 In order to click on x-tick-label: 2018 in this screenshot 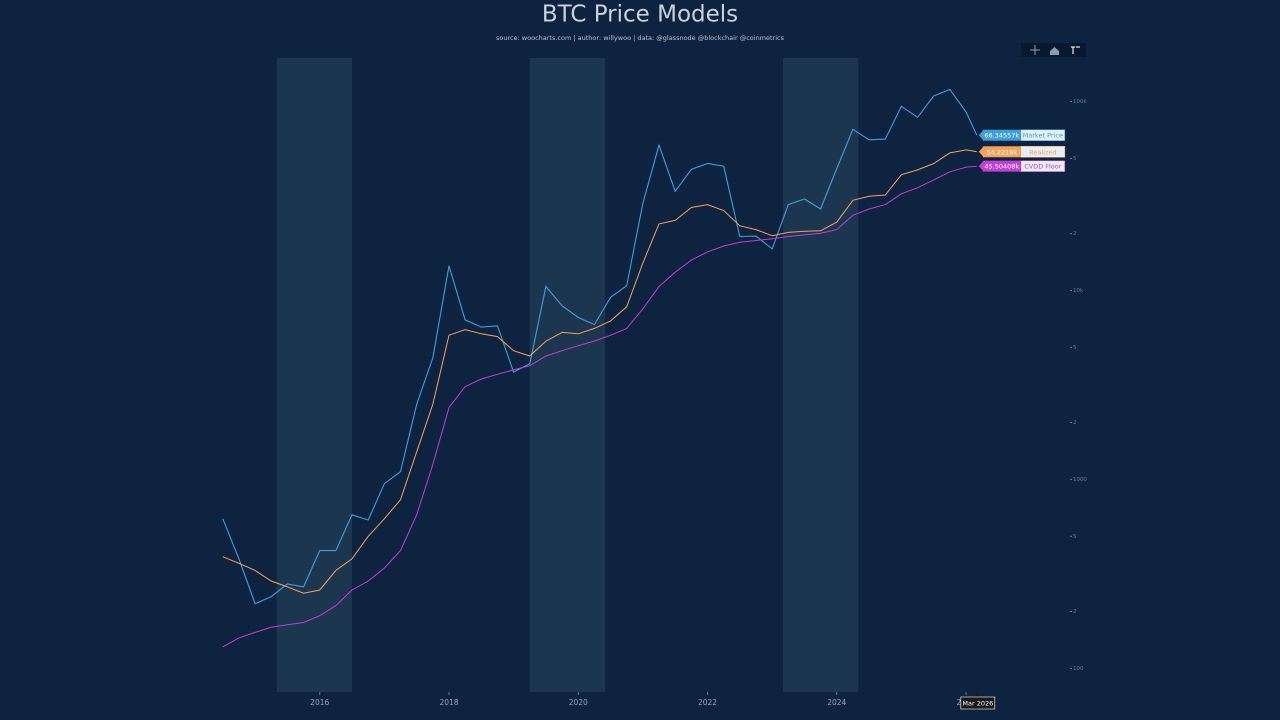, I will do `click(448, 702)`.